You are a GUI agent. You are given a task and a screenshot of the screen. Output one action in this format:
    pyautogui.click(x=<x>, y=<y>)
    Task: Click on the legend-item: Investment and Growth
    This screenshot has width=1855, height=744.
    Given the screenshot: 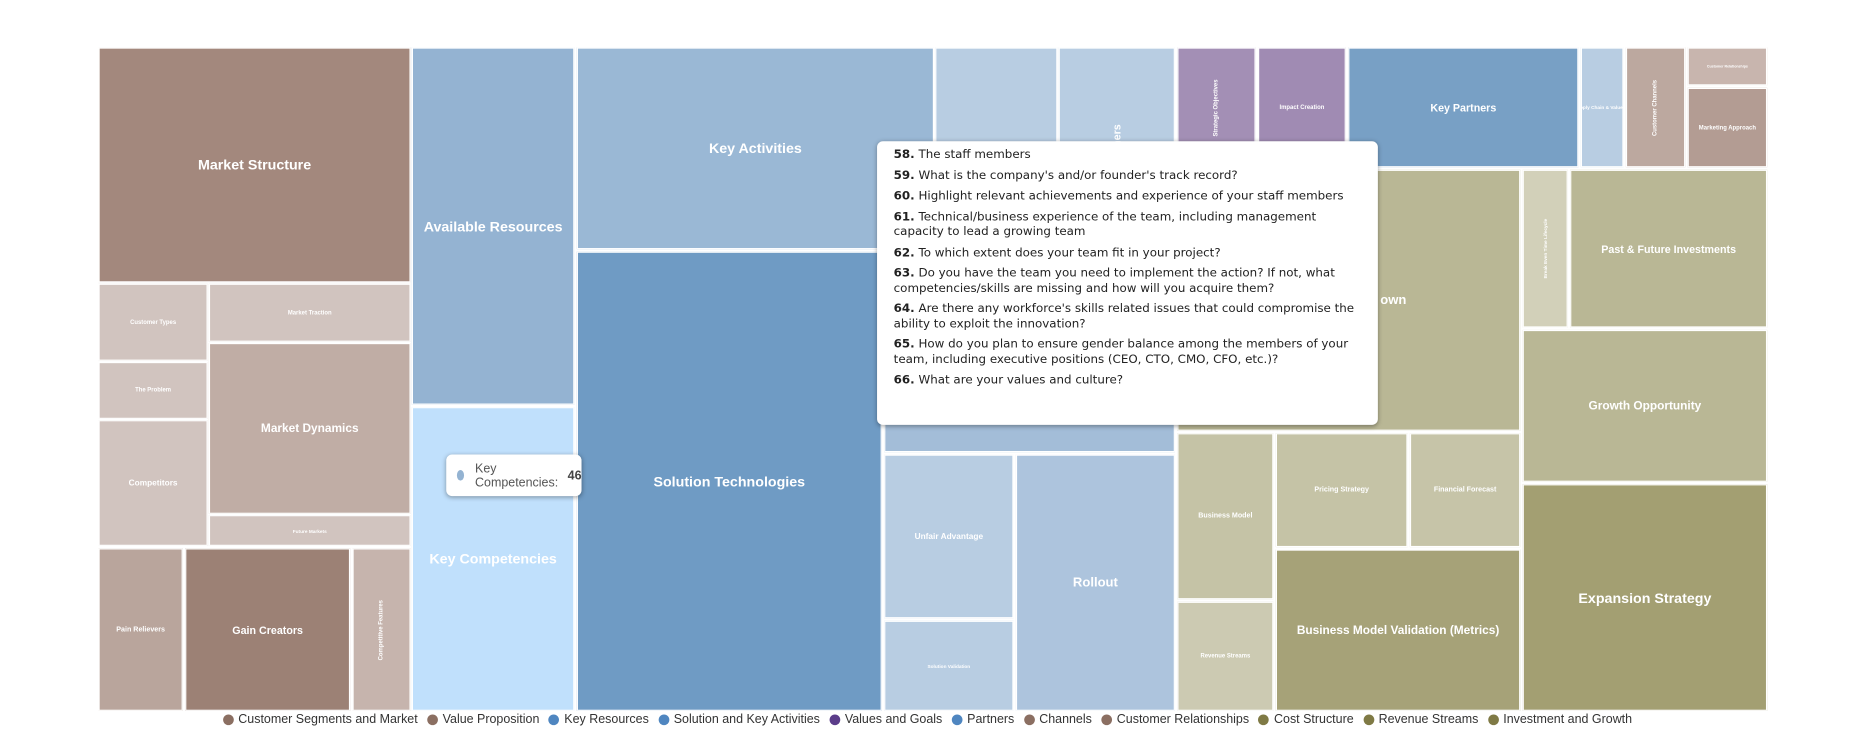 What is the action you would take?
    pyautogui.click(x=1560, y=719)
    